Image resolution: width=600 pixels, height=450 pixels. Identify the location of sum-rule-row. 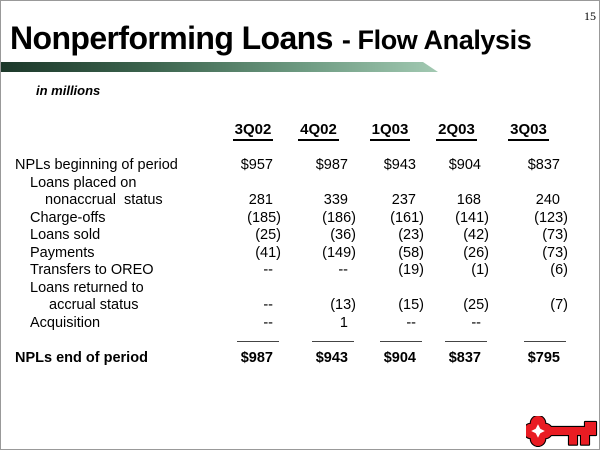
(291, 341).